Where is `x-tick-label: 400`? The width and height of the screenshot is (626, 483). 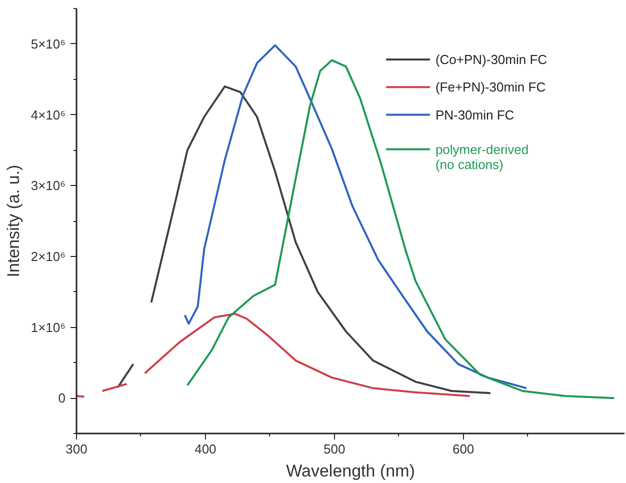
x-tick-label: 400 is located at coordinates (205, 449).